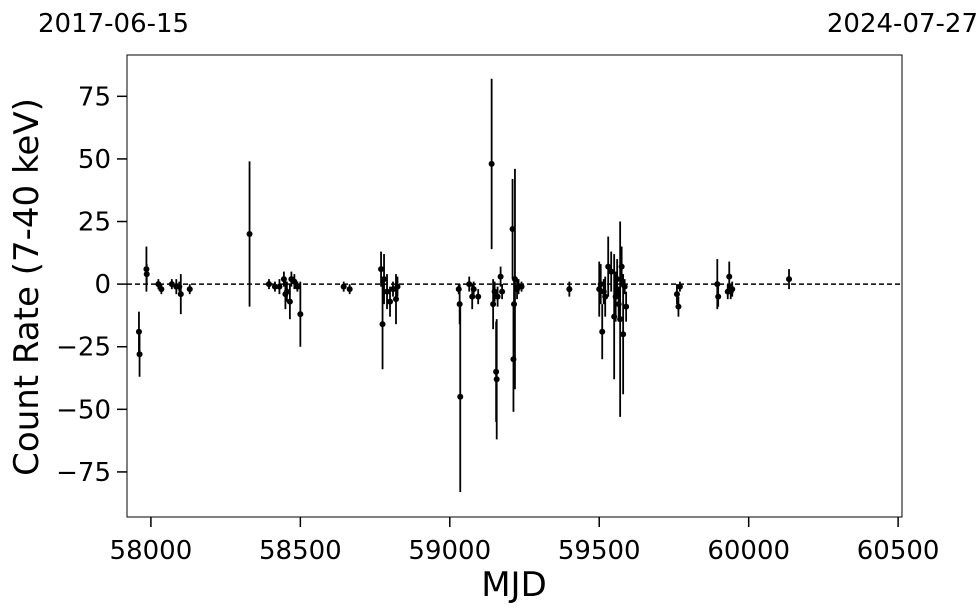 This screenshot has height=613, width=980. What do you see at coordinates (902, 24) in the screenshot?
I see `top-date-label: 2024-07-27` at bounding box center [902, 24].